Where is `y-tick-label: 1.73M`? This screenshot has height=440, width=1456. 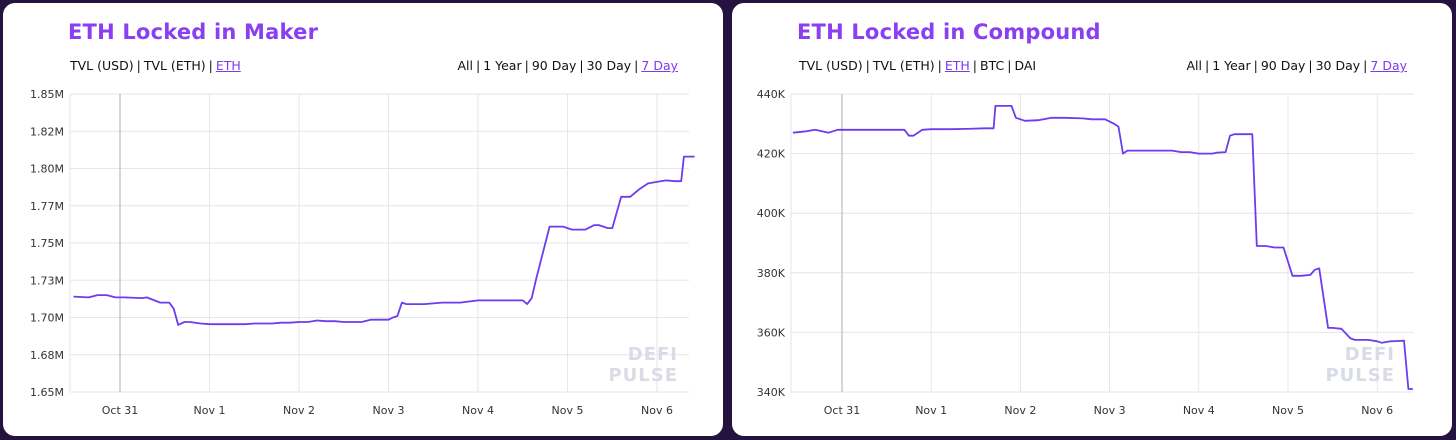
y-tick-label: 1.73M is located at coordinates (47, 280).